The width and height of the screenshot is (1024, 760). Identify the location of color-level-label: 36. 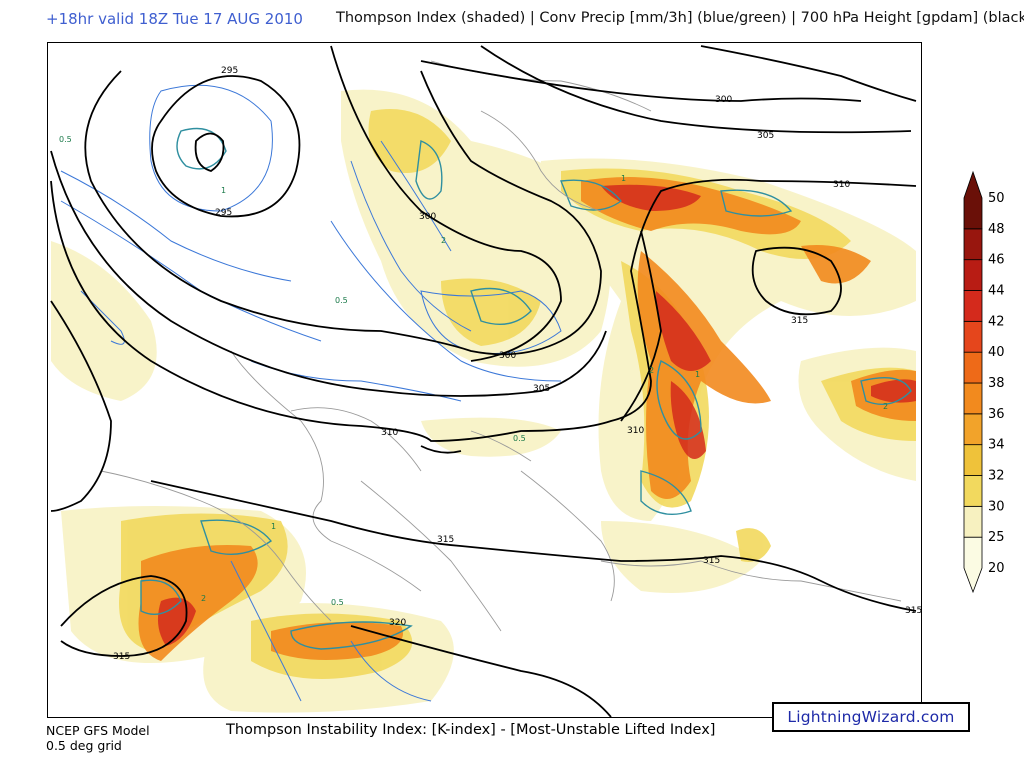
(996, 414).